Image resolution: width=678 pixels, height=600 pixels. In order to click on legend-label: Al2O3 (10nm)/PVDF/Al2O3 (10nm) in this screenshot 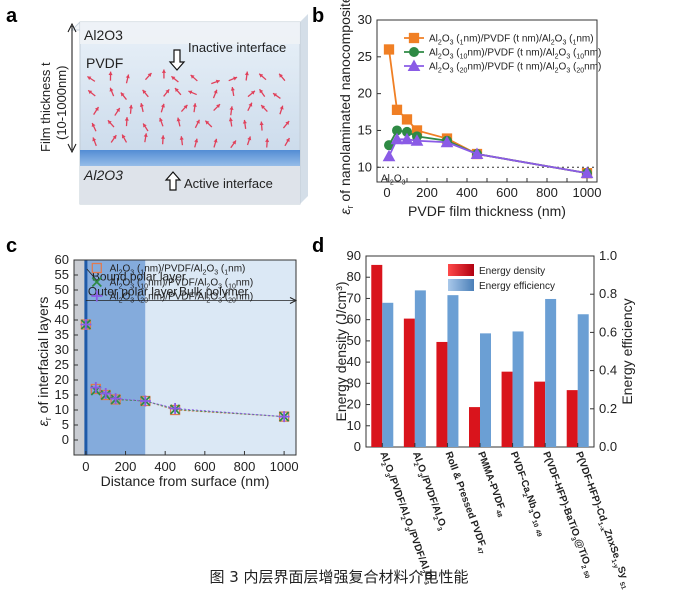, I will do `click(181, 284)`.